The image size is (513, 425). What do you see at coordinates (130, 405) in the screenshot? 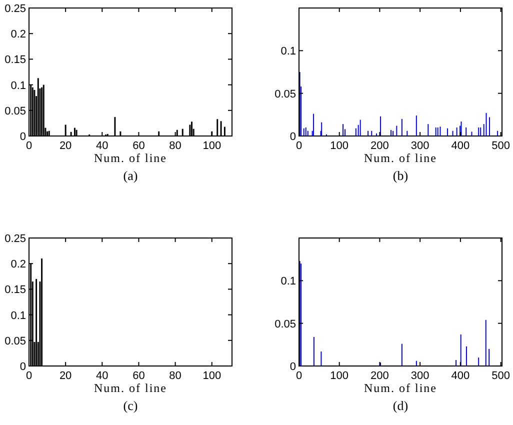
I see `text: (c)` at bounding box center [130, 405].